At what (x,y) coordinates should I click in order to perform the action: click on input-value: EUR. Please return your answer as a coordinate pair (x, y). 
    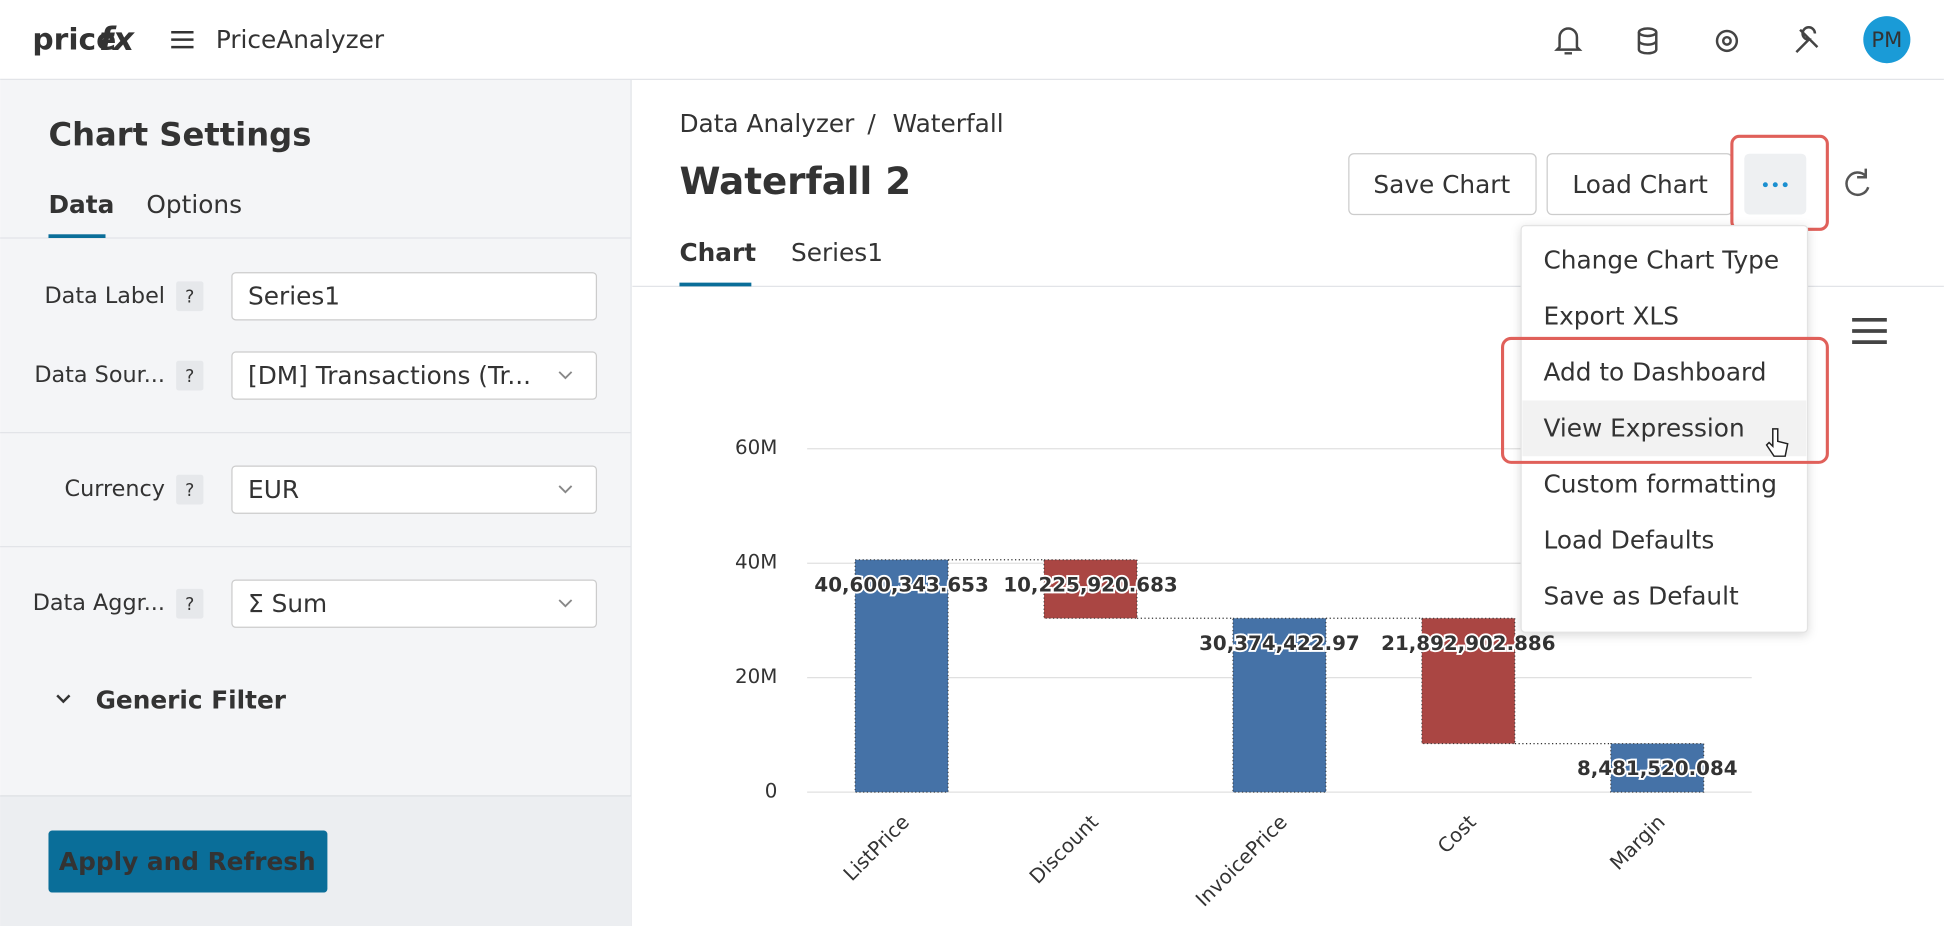
    Looking at the image, I should click on (273, 489).